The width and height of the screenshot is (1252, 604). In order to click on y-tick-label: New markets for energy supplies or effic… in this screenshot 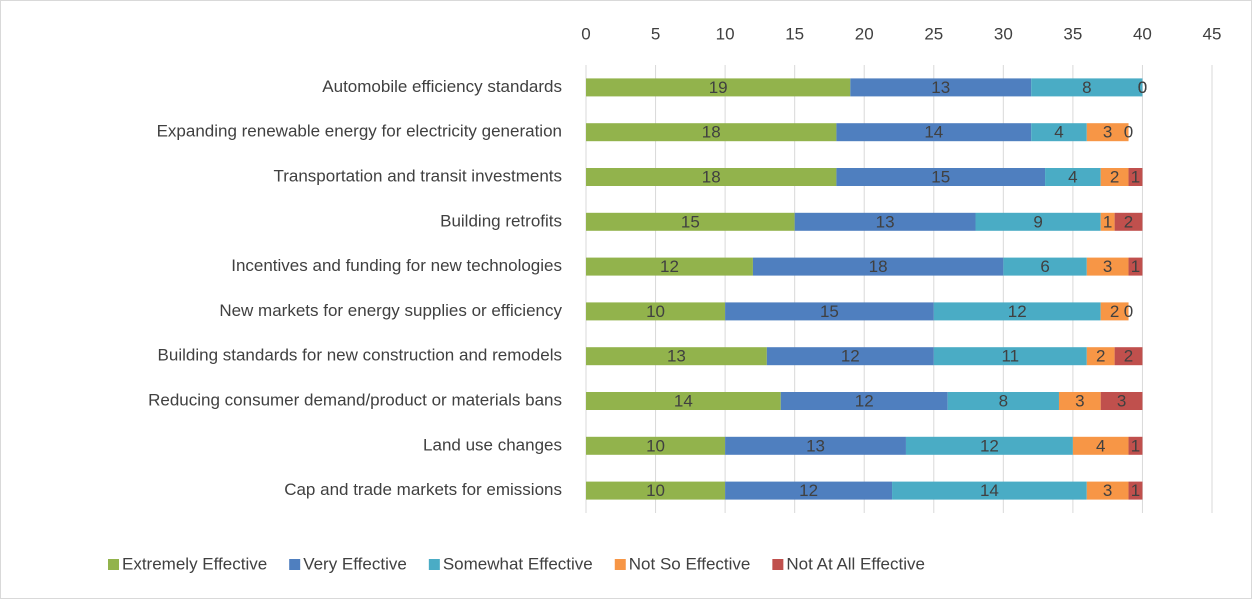, I will do `click(390, 310)`.